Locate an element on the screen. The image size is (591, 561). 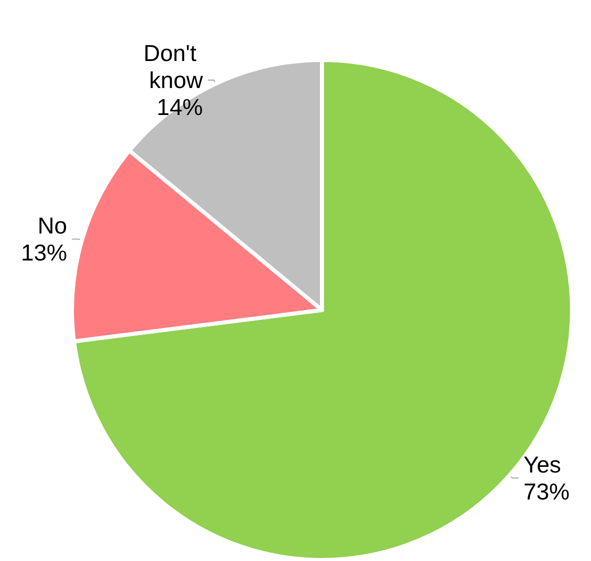
data-label: 13% is located at coordinates (44, 253).